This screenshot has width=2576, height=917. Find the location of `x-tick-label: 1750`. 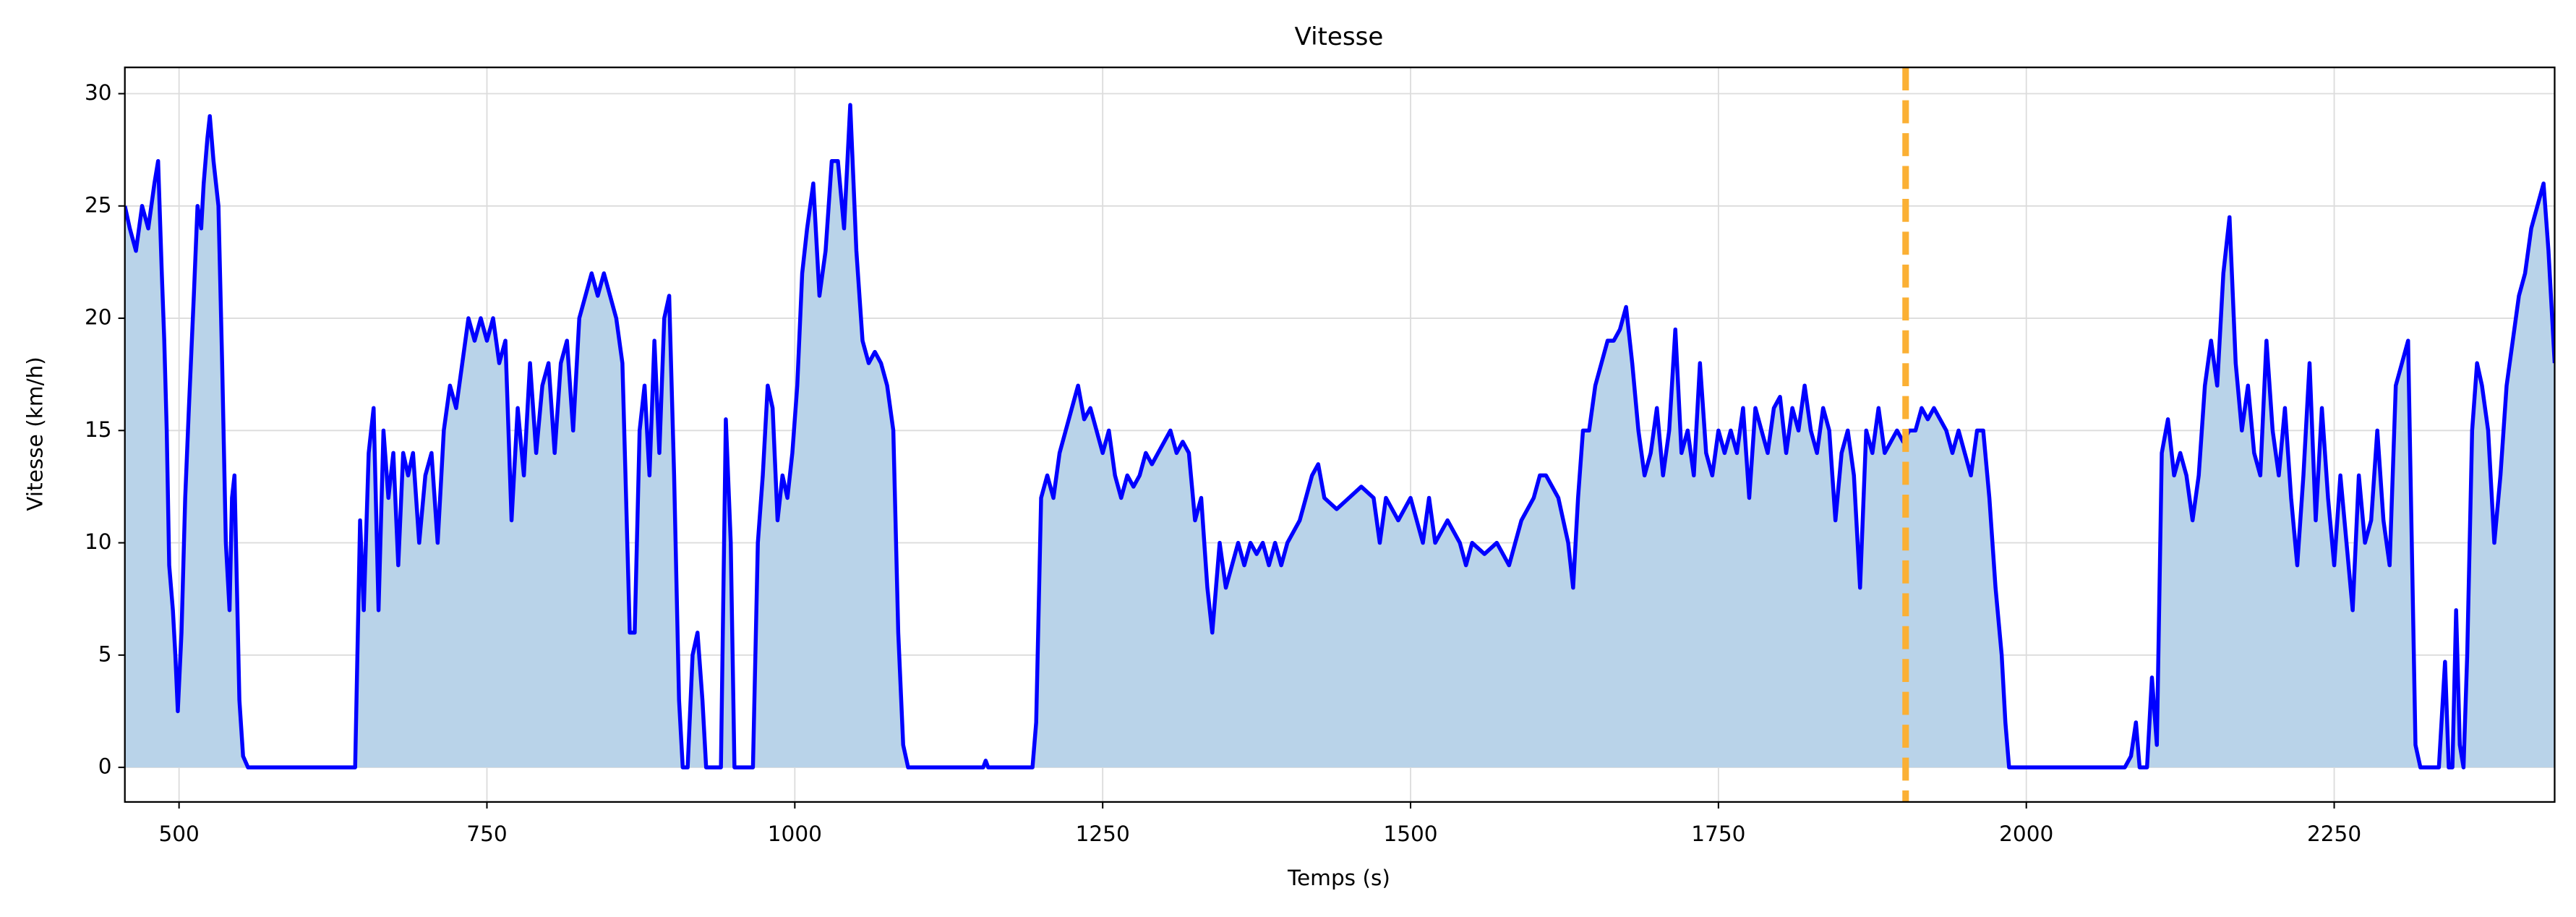

x-tick-label: 1750 is located at coordinates (1718, 834).